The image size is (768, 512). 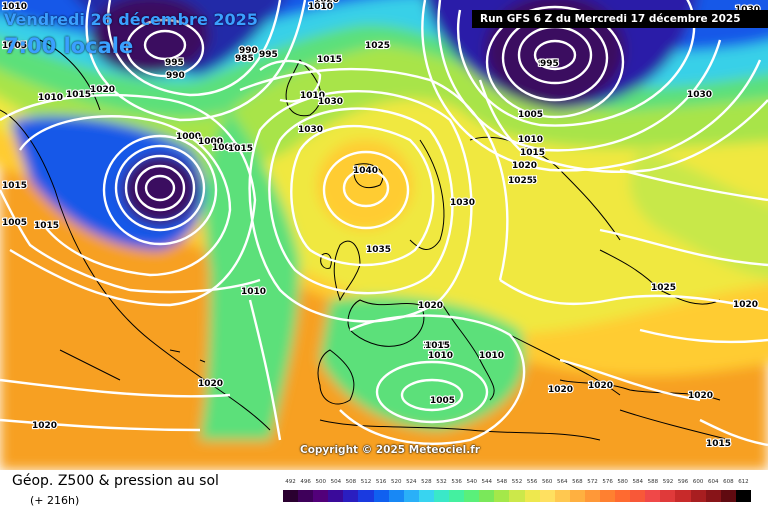 I want to click on legend-label: 552, so click(x=517, y=482).